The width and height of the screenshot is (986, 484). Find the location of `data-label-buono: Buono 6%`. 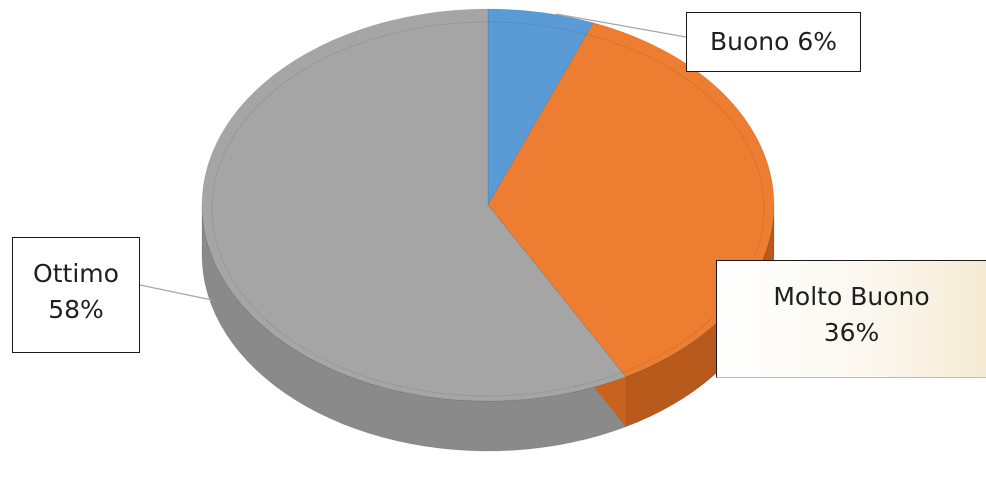

data-label-buono: Buono 6% is located at coordinates (773, 42).